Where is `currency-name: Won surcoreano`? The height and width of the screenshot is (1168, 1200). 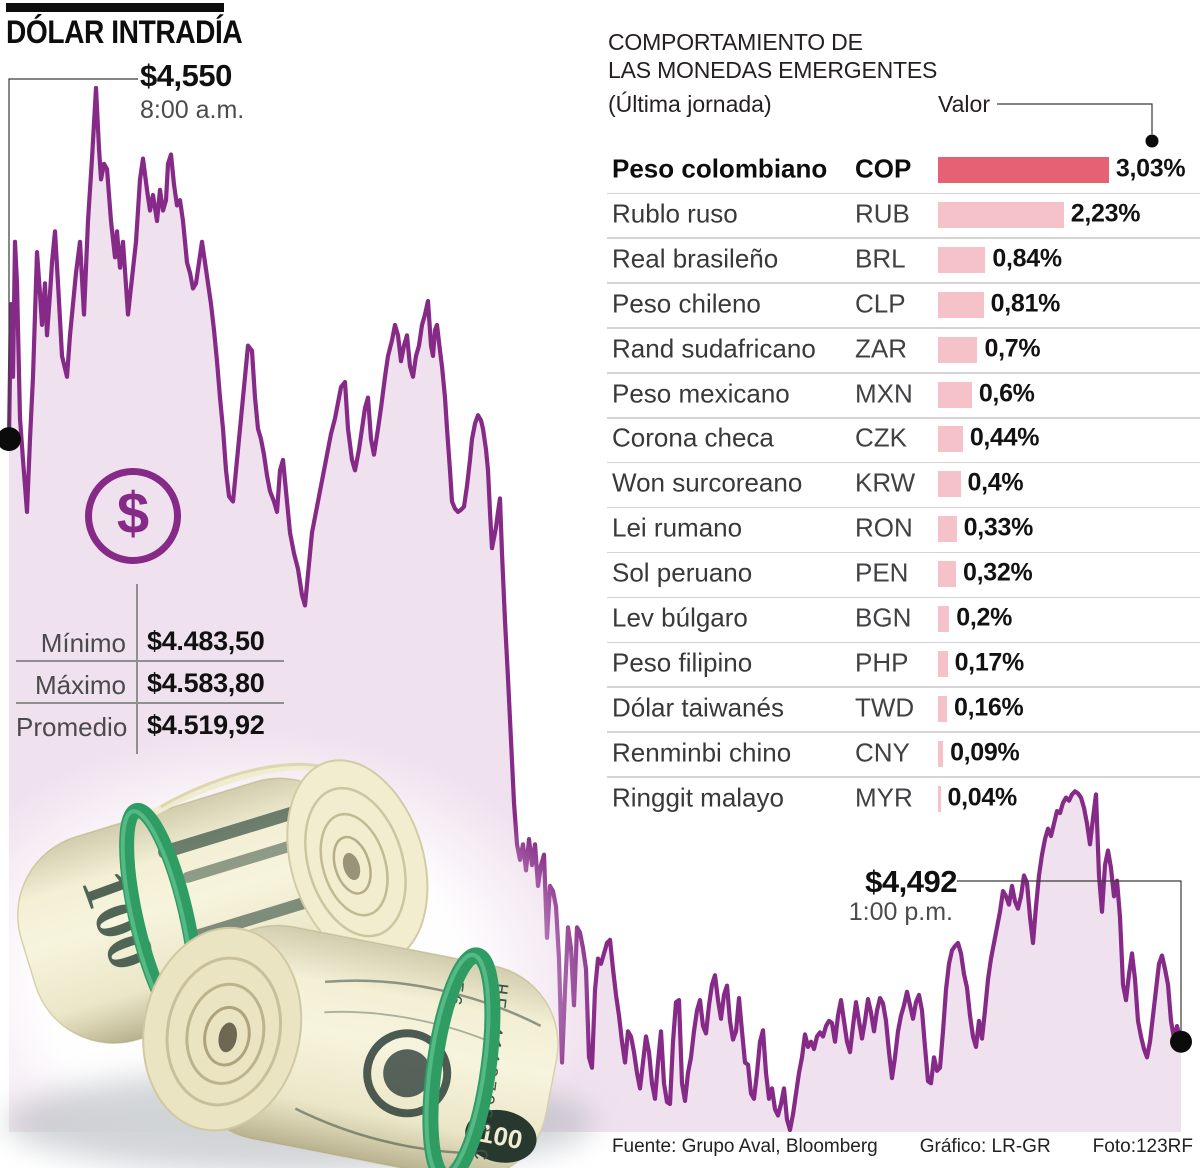
currency-name: Won surcoreano is located at coordinates (707, 482).